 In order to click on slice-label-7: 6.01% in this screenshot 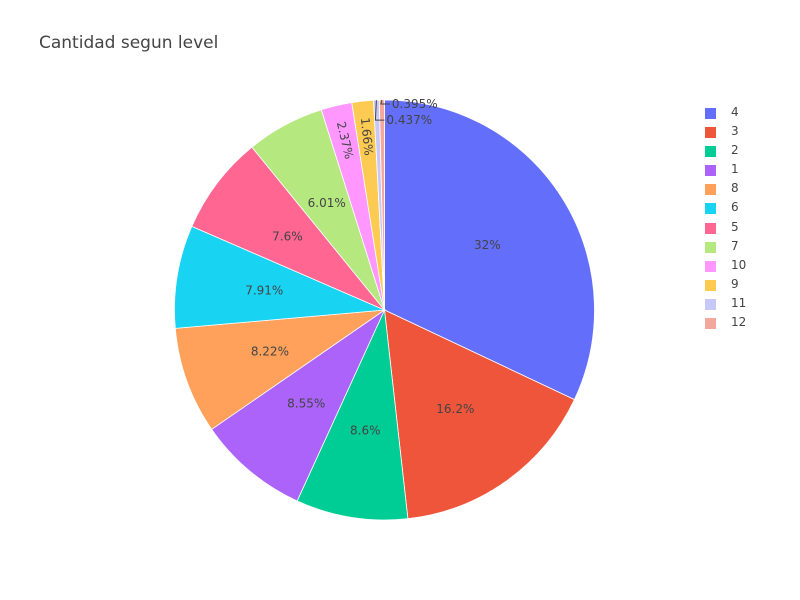, I will do `click(327, 203)`.